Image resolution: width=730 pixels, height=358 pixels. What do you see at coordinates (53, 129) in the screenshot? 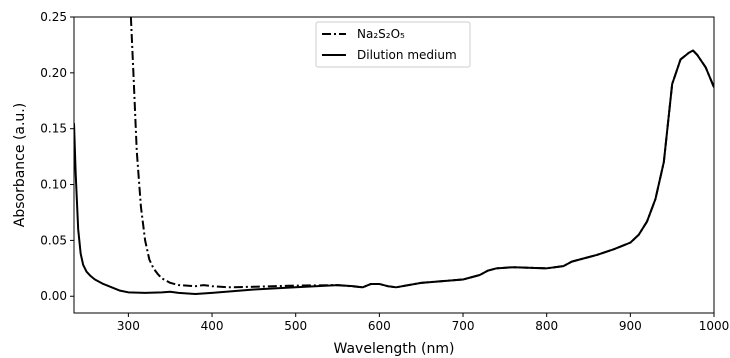
I see `y-tick-label: 0.15` at bounding box center [53, 129].